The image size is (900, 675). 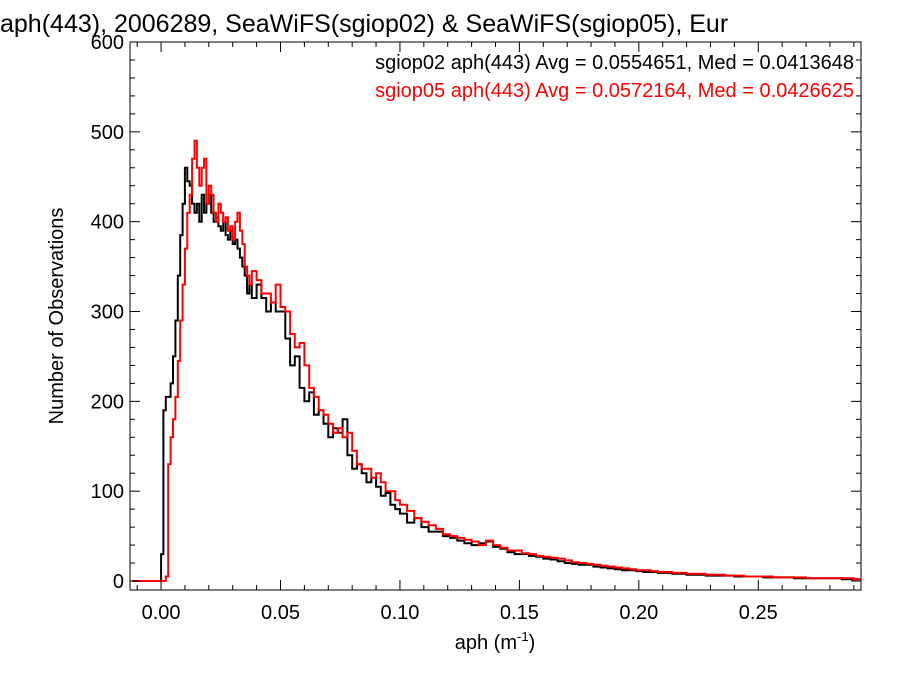 I want to click on x-tick-label: 0.05, so click(x=280, y=613).